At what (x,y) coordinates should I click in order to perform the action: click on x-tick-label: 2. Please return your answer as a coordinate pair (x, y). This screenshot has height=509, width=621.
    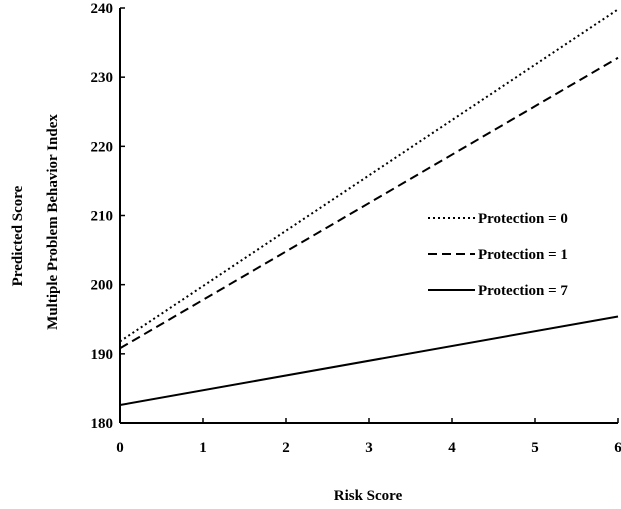
    Looking at the image, I should click on (286, 448).